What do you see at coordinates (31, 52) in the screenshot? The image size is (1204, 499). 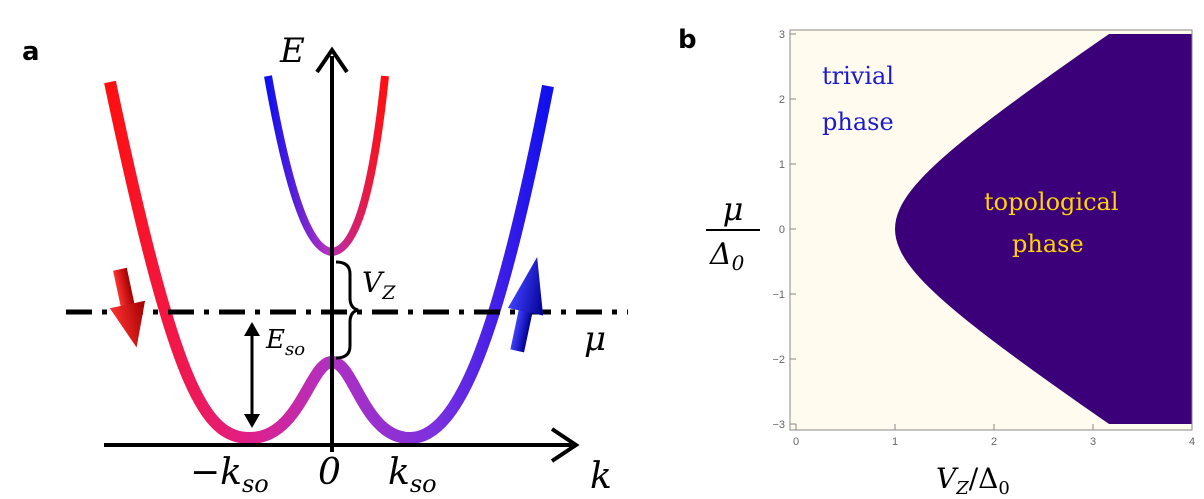 I see `panel-a-label: a` at bounding box center [31, 52].